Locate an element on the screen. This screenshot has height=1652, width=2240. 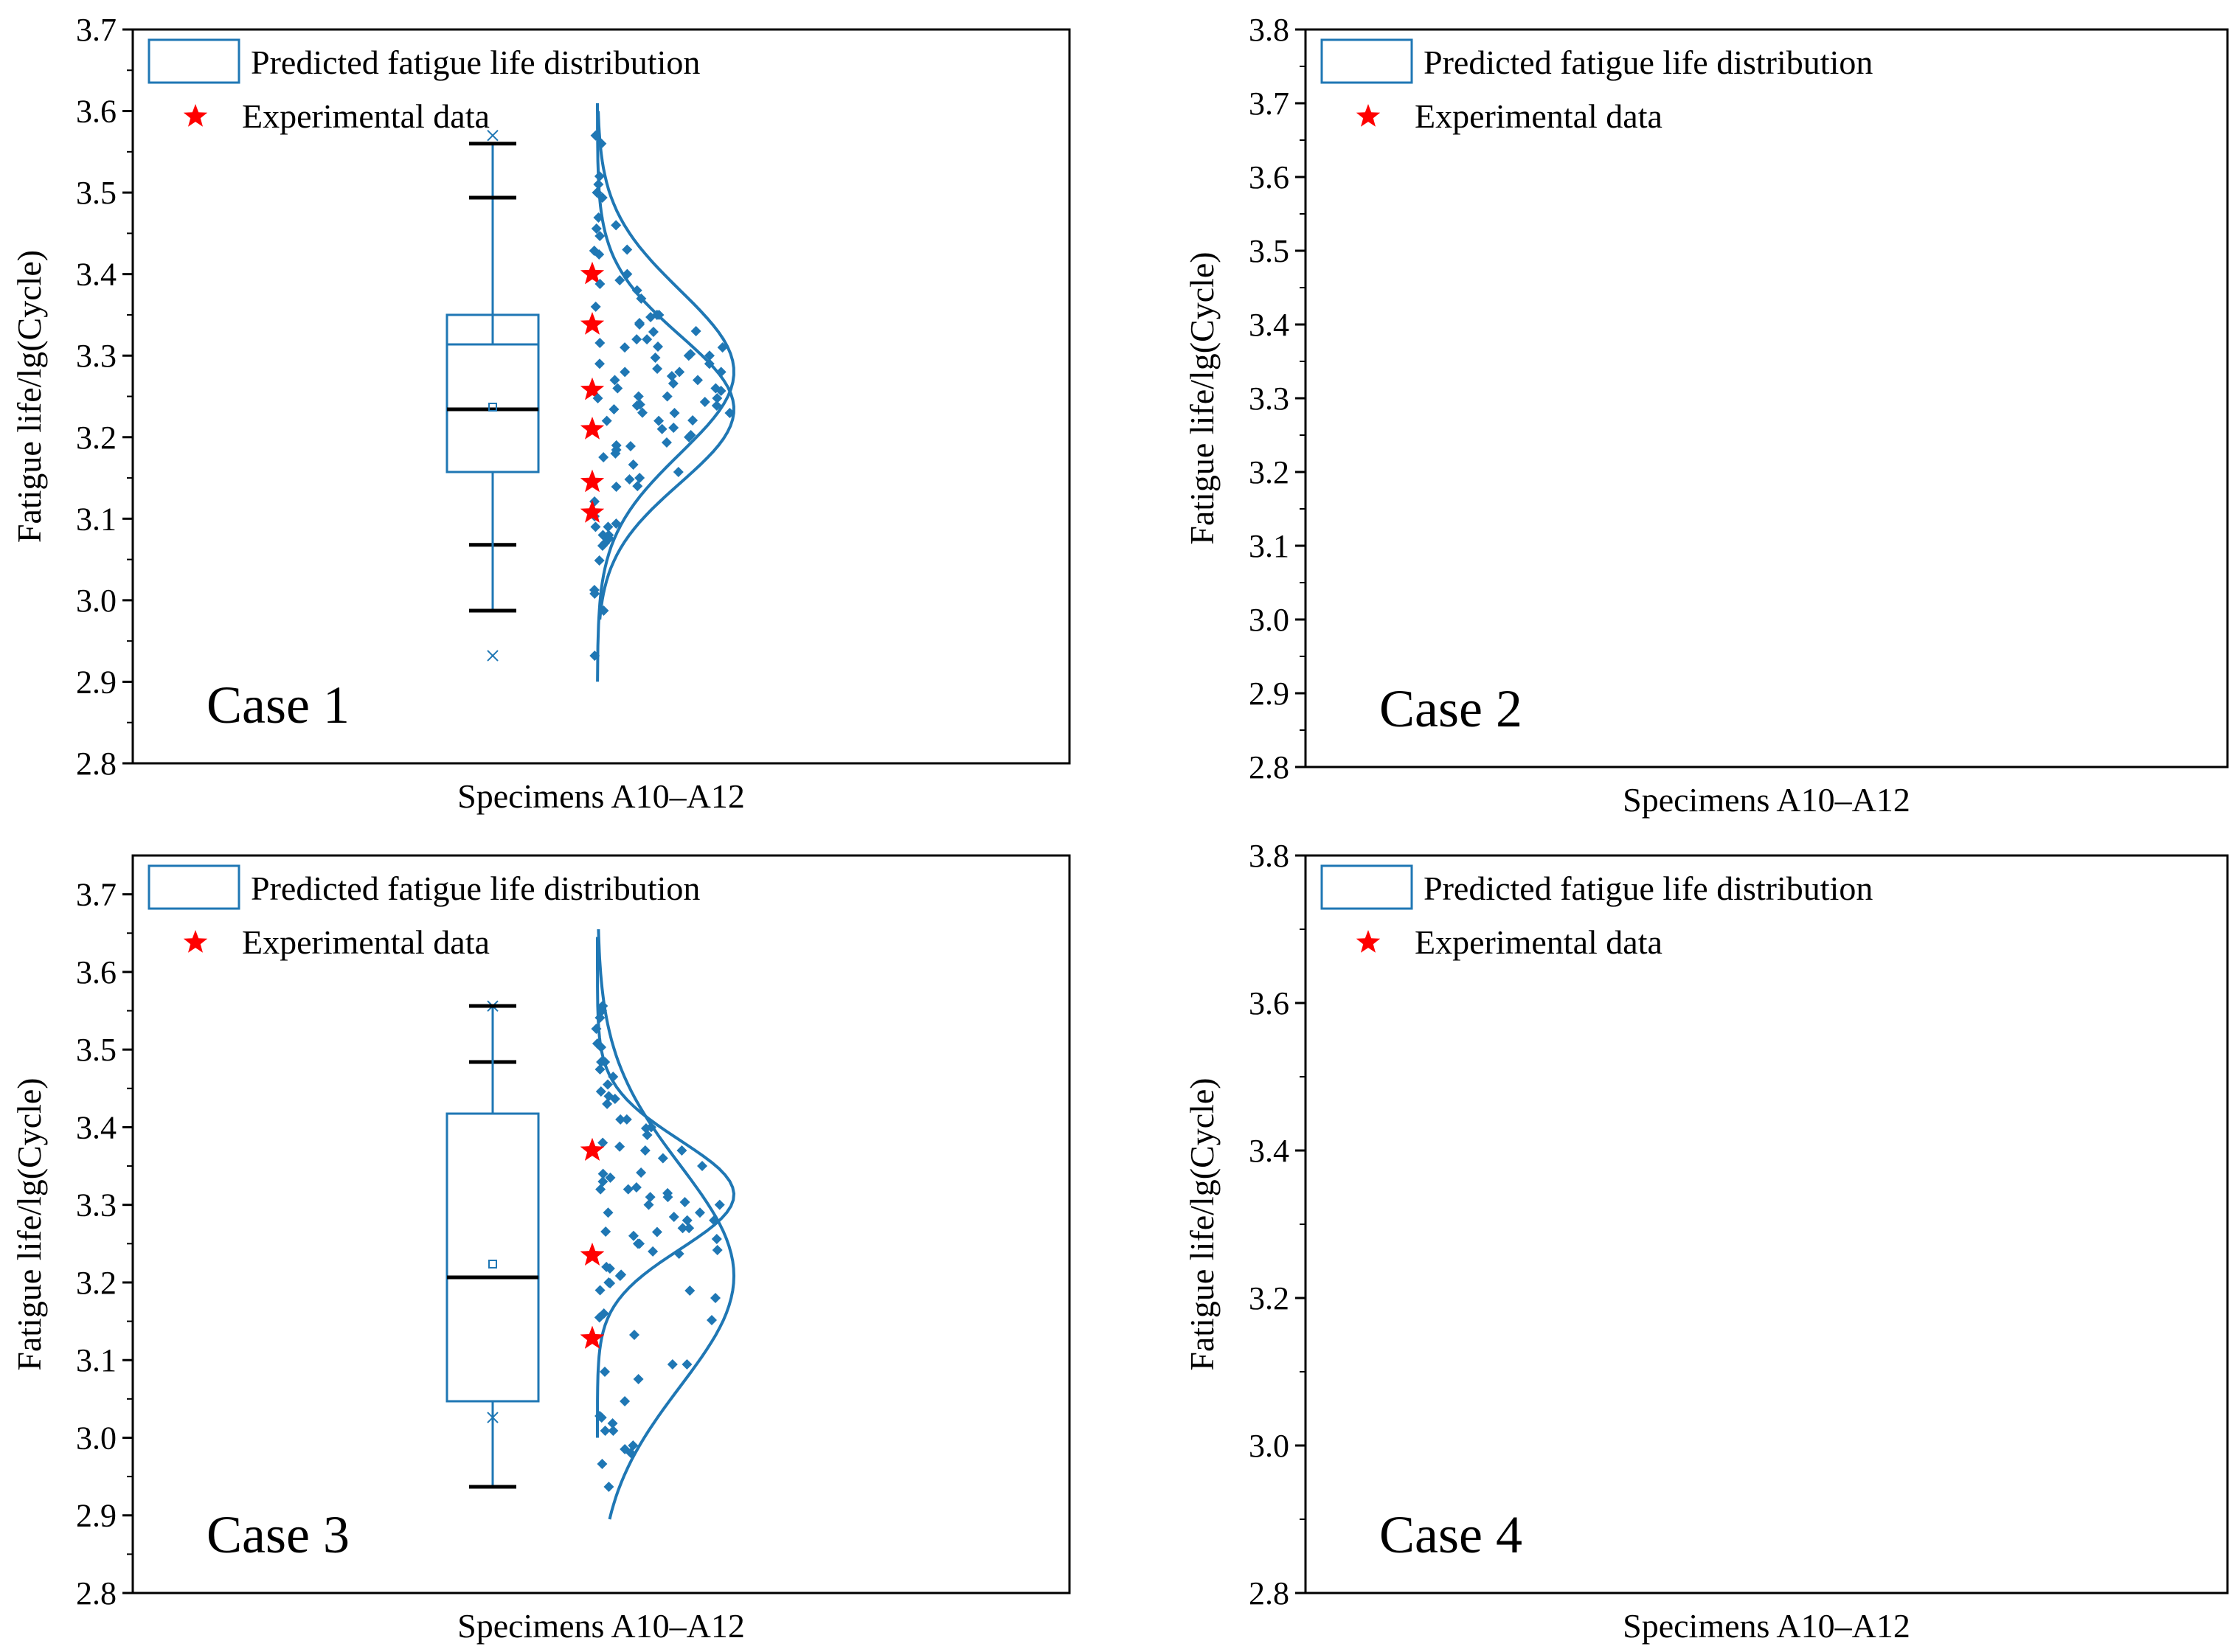
outlier-marker is located at coordinates (493, 136).